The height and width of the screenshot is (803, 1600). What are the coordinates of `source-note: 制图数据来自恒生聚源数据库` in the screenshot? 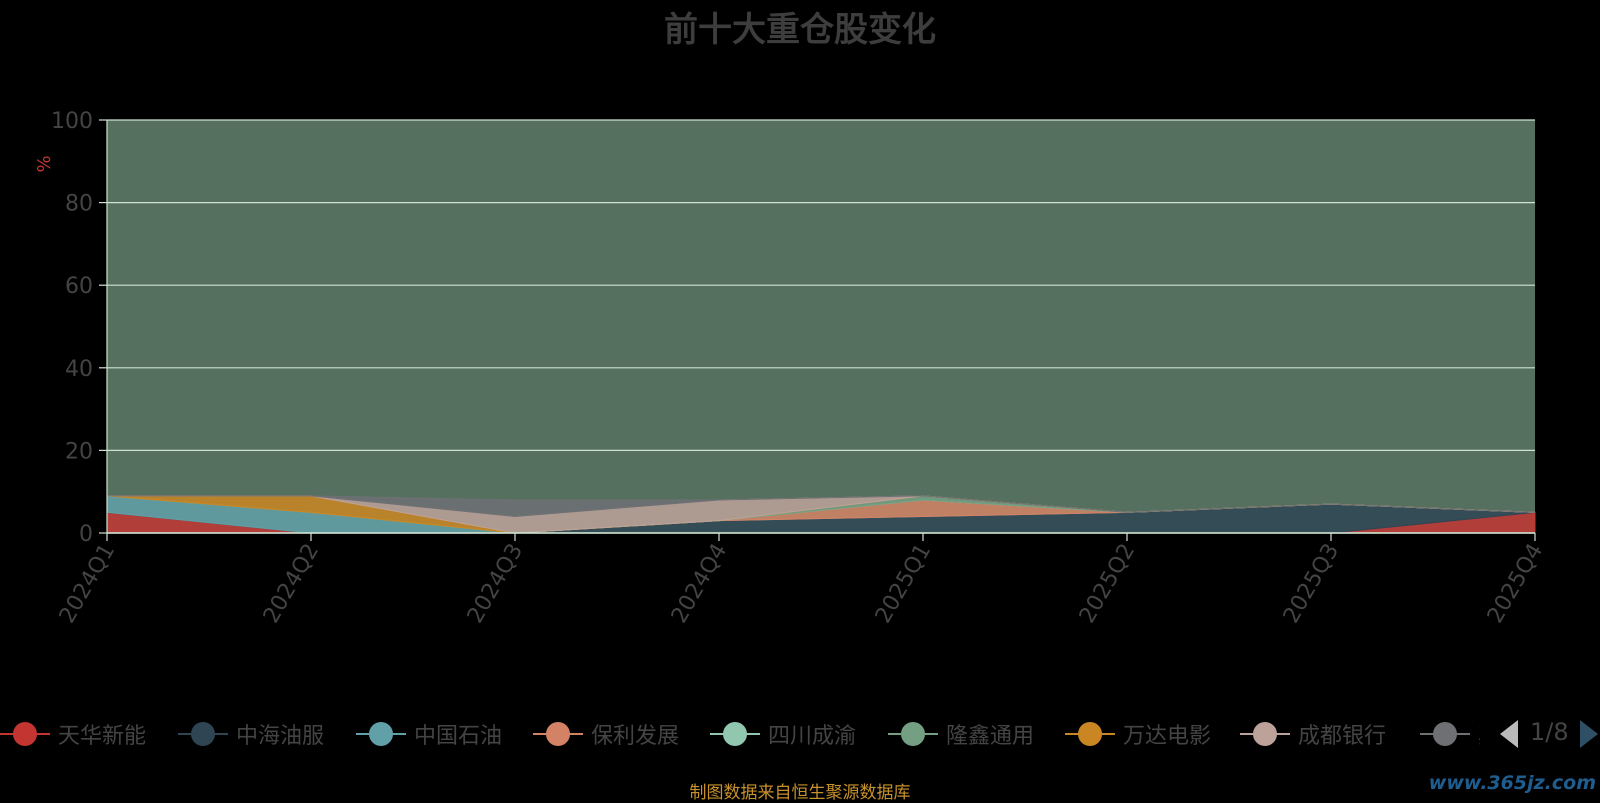 It's located at (800, 793).